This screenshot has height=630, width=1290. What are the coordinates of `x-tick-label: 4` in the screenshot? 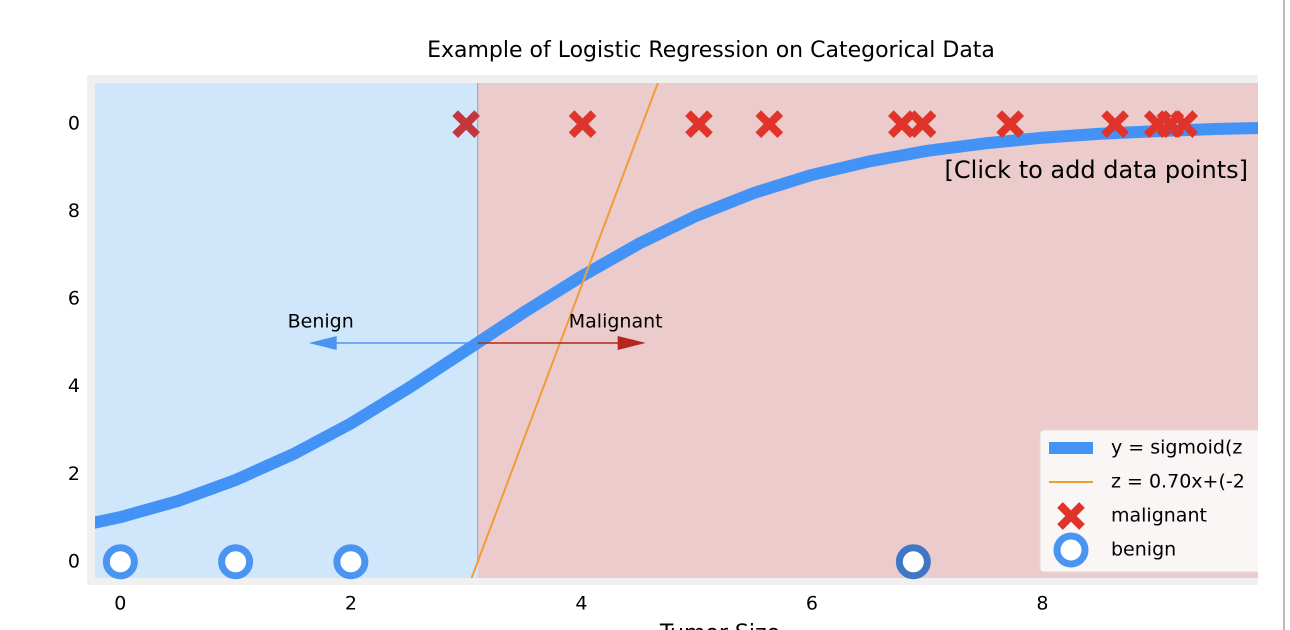 It's located at (581, 604).